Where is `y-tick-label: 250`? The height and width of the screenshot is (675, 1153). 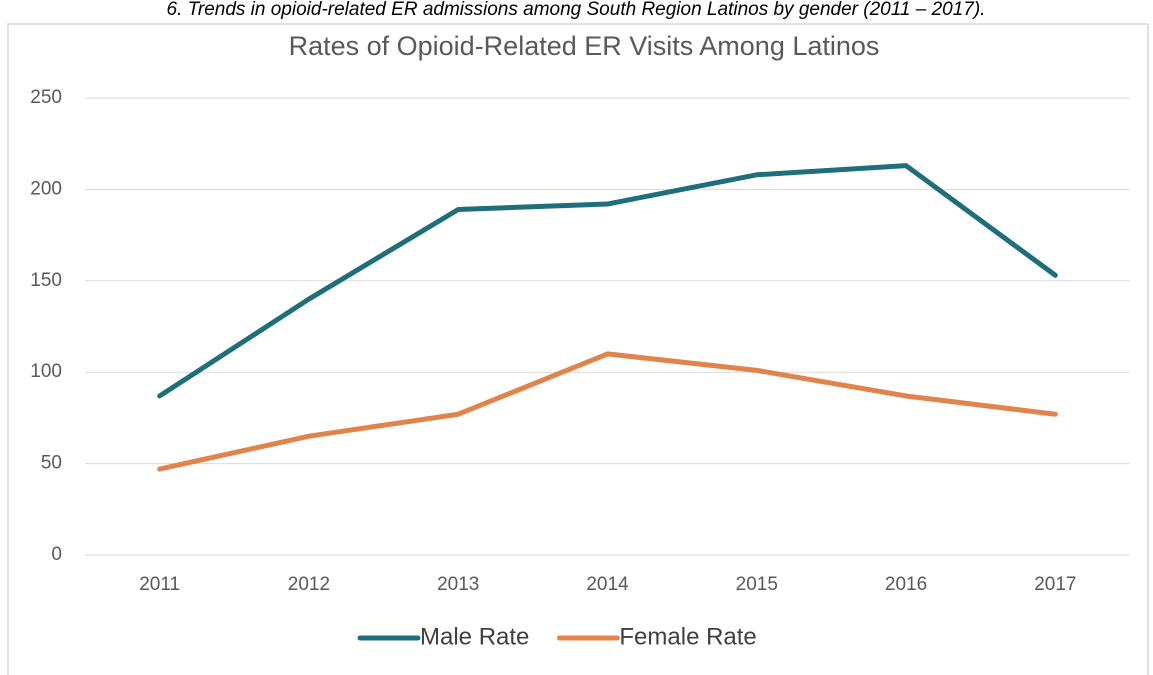 y-tick-label: 250 is located at coordinates (46, 97).